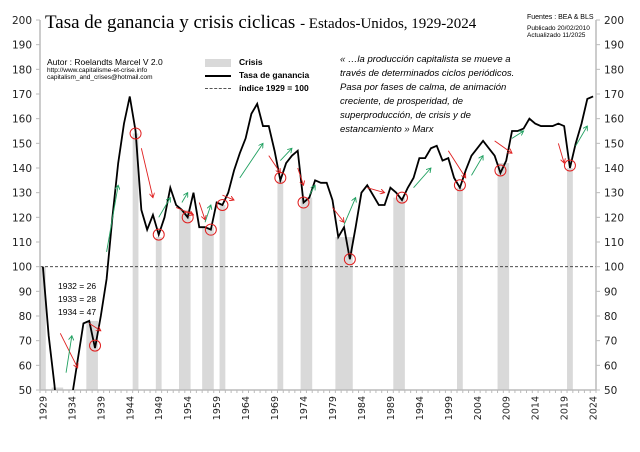 The height and width of the screenshot is (452, 640). I want to click on x-tick-label: 1999, so click(449, 408).